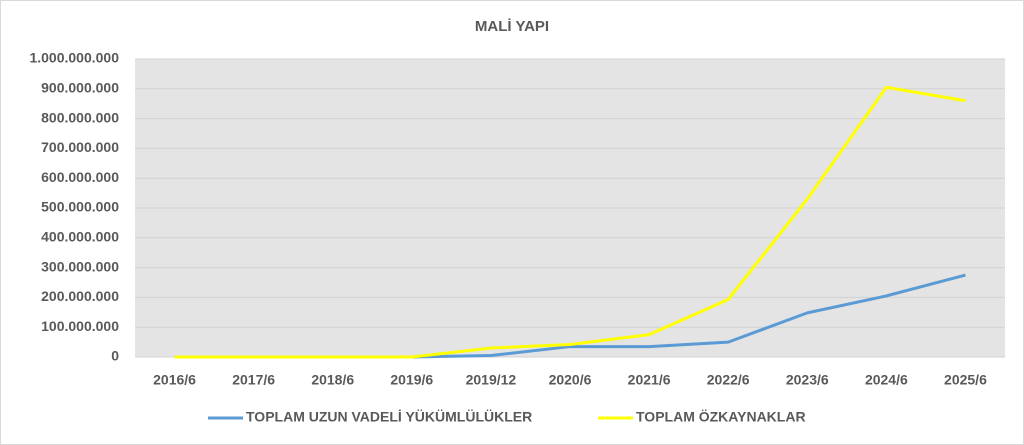 This screenshot has width=1024, height=445. Describe the element at coordinates (886, 380) in the screenshot. I see `x-tick-label: 2024/6` at that location.